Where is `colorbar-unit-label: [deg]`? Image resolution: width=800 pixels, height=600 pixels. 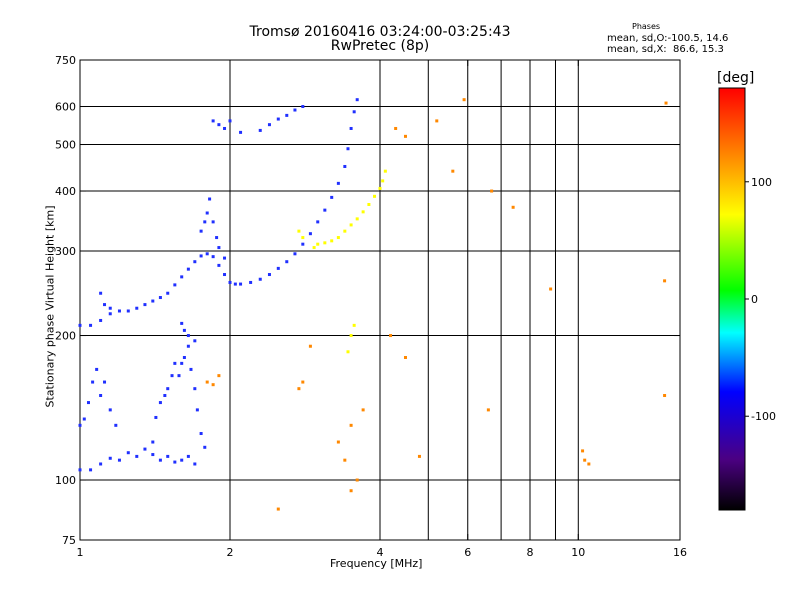 colorbar-unit-label: [deg] is located at coordinates (736, 78).